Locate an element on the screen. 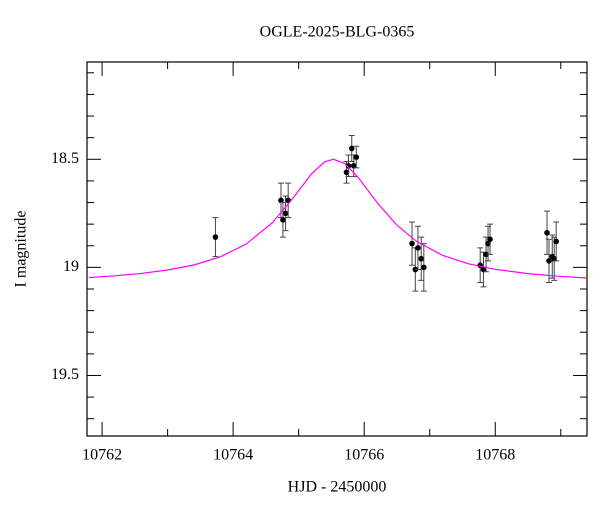  y-tick-label: 18.5 is located at coordinates (65, 158).